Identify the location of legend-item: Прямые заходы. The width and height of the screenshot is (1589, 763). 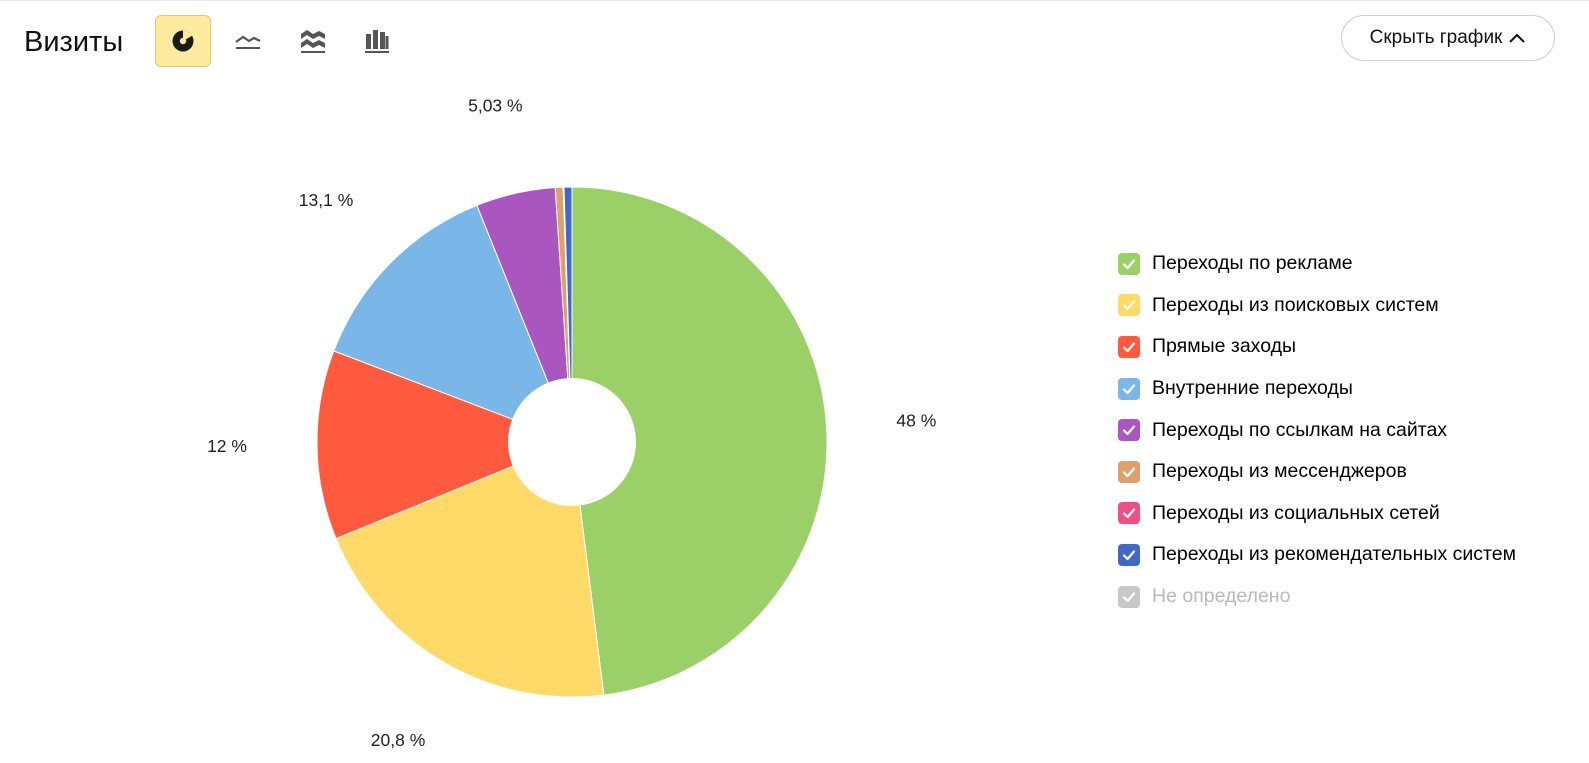
(1317, 347).